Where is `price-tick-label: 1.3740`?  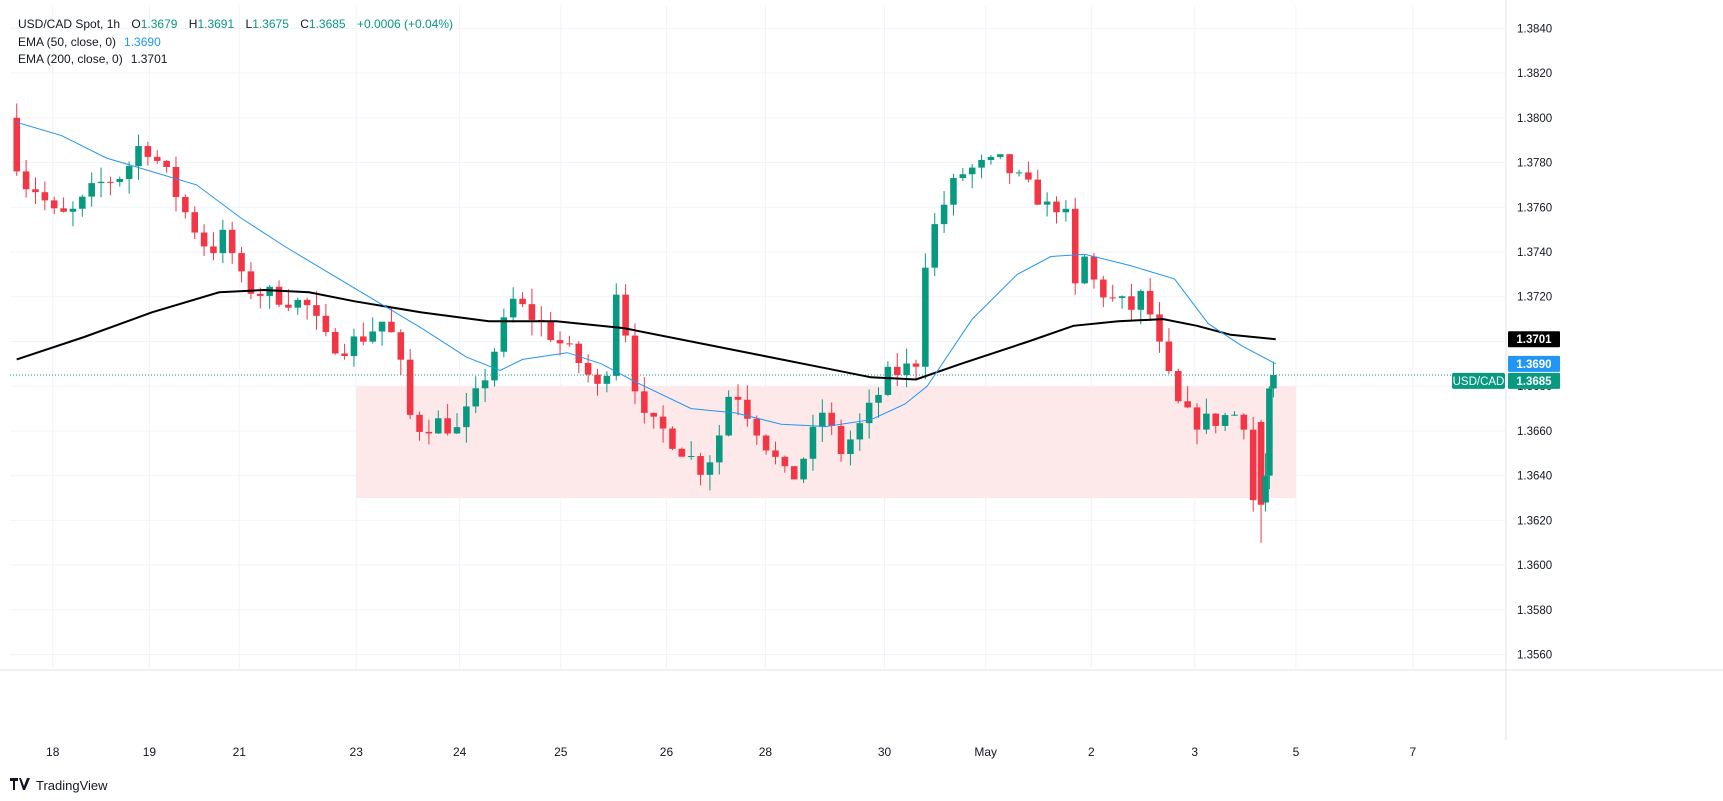 price-tick-label: 1.3740 is located at coordinates (1534, 253).